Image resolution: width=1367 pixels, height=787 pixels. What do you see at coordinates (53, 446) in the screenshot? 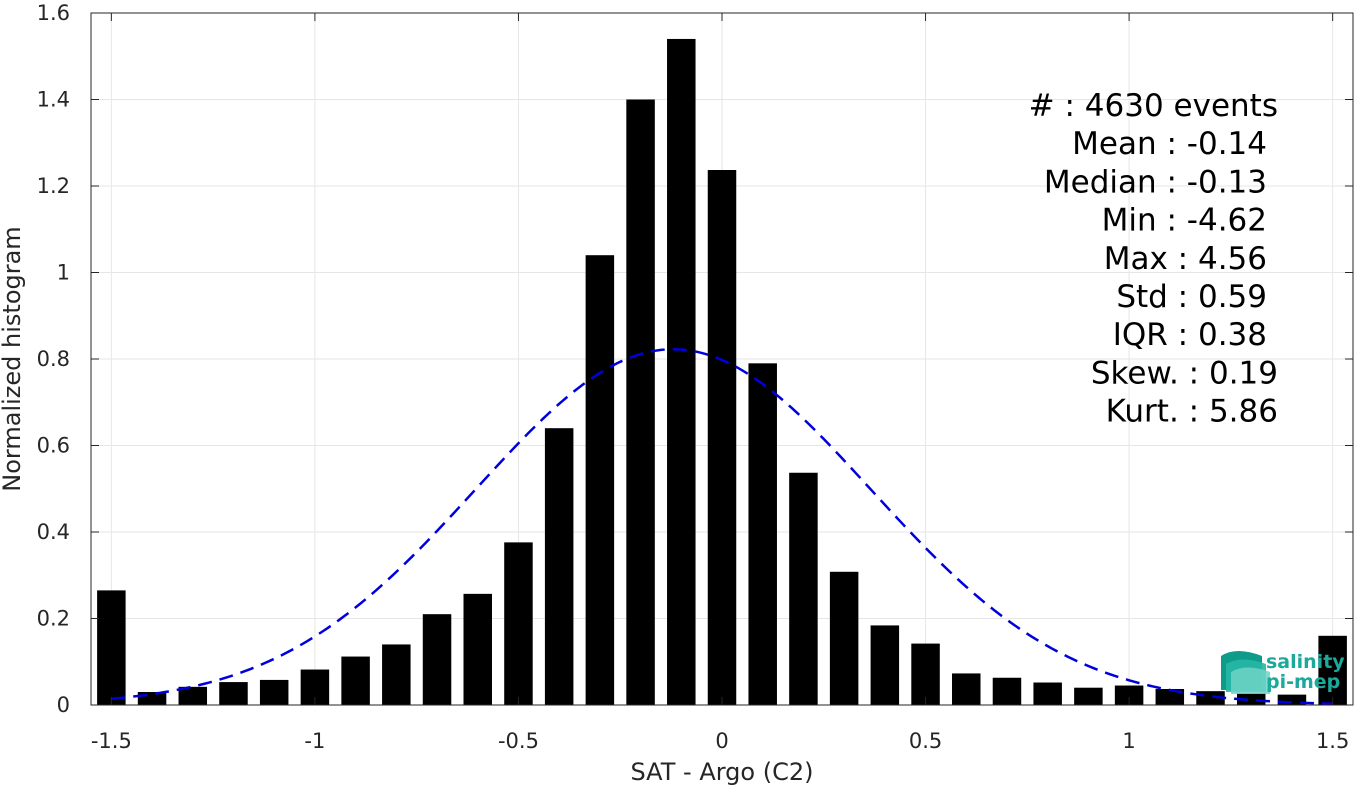
I see `y-tick-label: 0.6` at bounding box center [53, 446].